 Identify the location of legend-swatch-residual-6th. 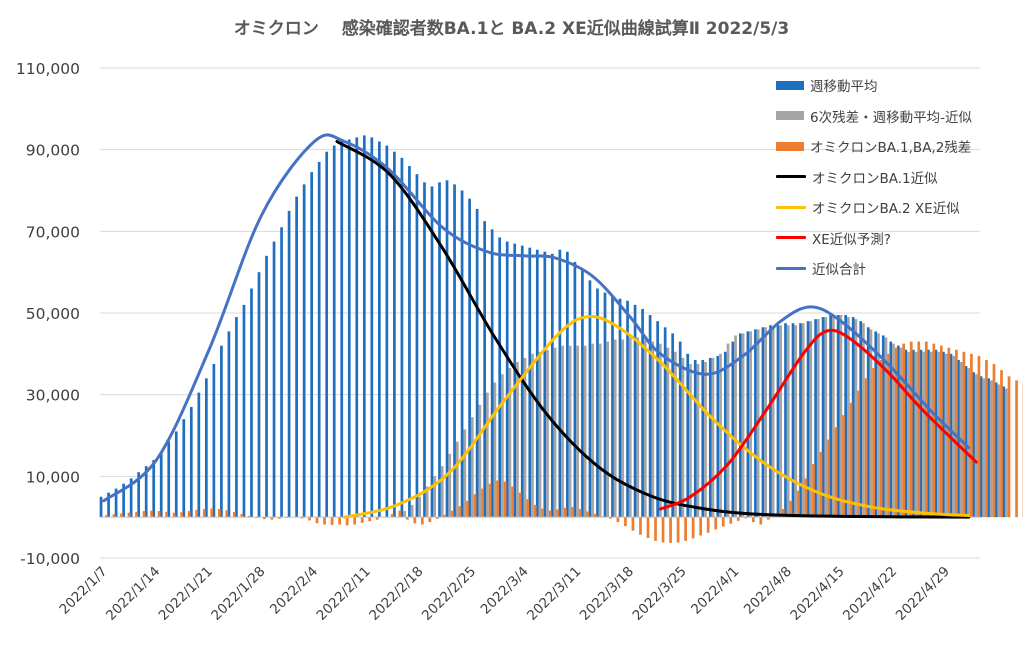
(790, 115).